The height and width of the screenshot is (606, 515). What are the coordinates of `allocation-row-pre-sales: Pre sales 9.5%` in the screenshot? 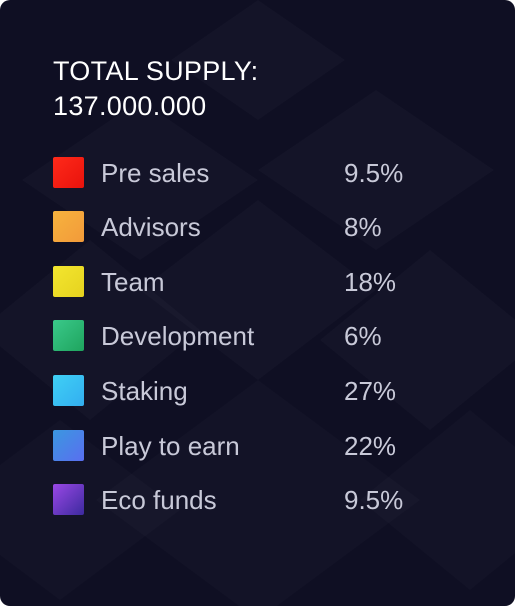 It's located at (257, 173).